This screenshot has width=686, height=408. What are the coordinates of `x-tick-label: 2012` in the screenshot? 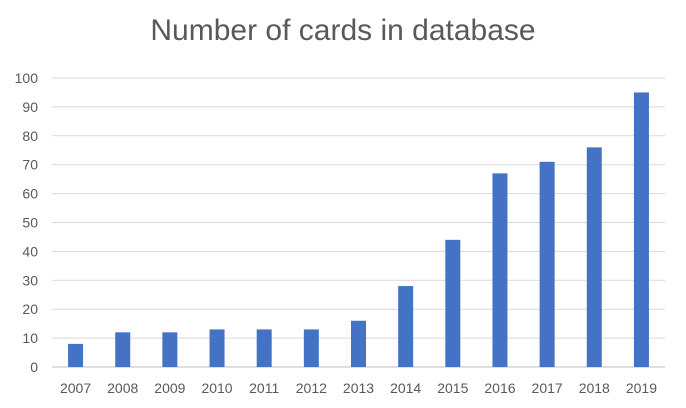 It's located at (311, 388).